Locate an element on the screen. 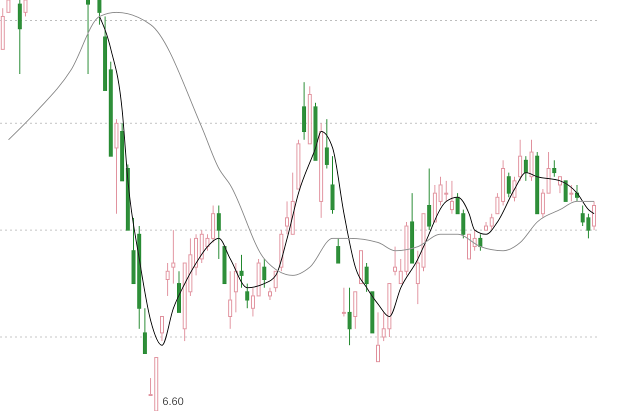  annotation: 6.60 is located at coordinates (173, 402).